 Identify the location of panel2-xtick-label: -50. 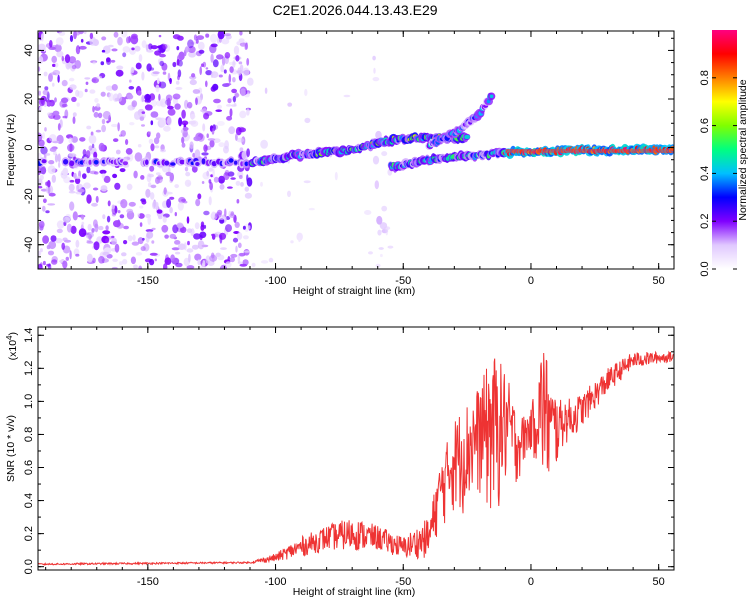
(403, 582).